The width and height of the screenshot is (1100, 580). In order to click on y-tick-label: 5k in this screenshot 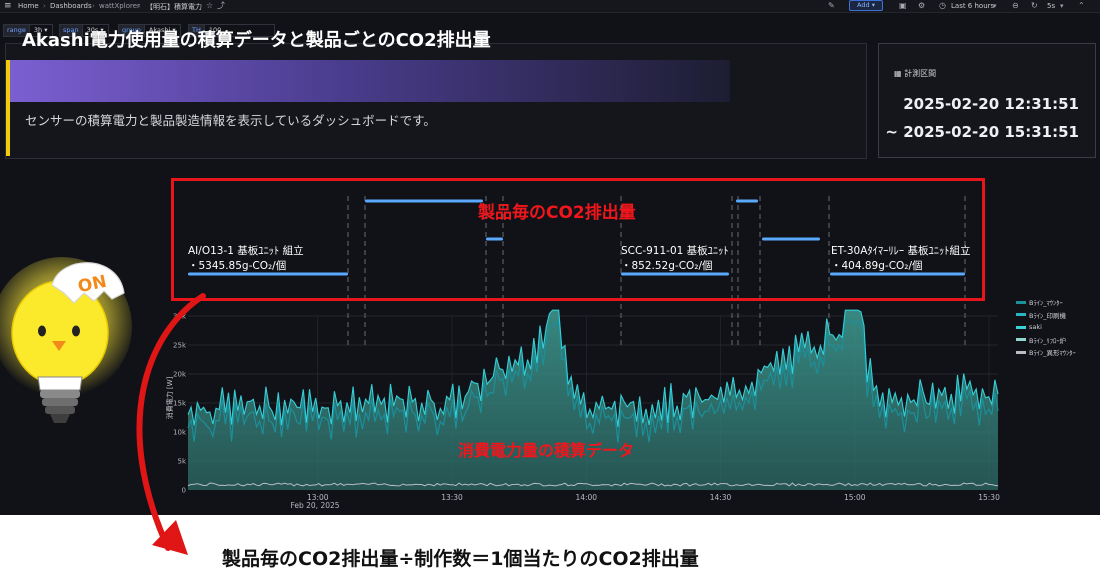, I will do `click(181, 462)`.